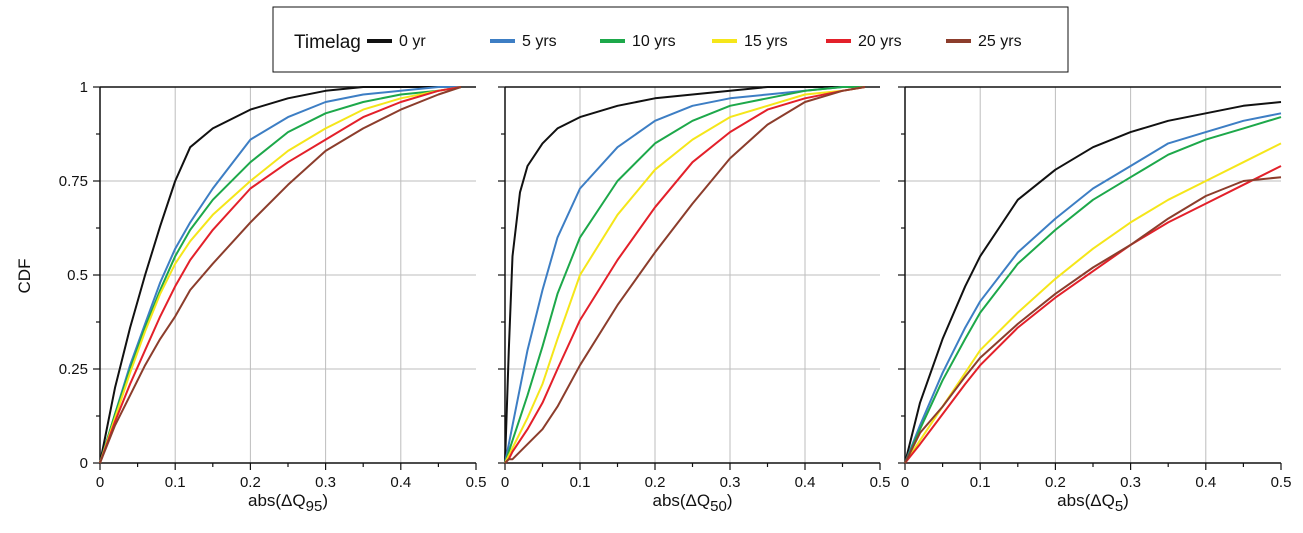  What do you see at coordinates (654, 41) in the screenshot?
I see `legend-label: 10 yrs` at bounding box center [654, 41].